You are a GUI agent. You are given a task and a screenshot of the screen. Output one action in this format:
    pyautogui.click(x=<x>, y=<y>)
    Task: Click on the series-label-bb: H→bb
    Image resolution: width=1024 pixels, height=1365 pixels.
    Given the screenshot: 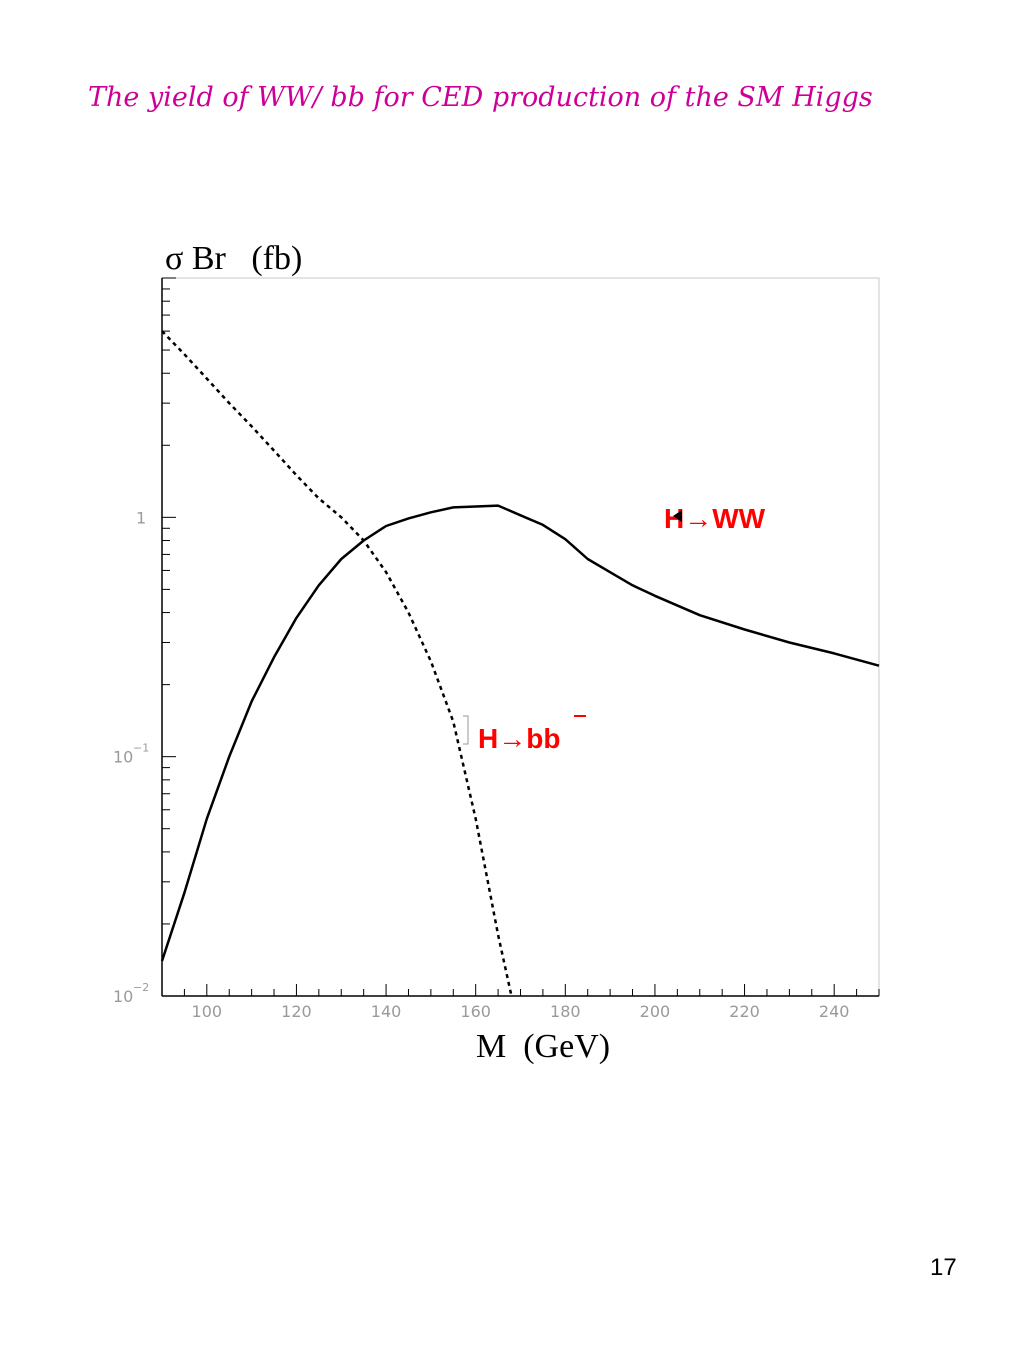 What is the action you would take?
    pyautogui.click(x=519, y=738)
    